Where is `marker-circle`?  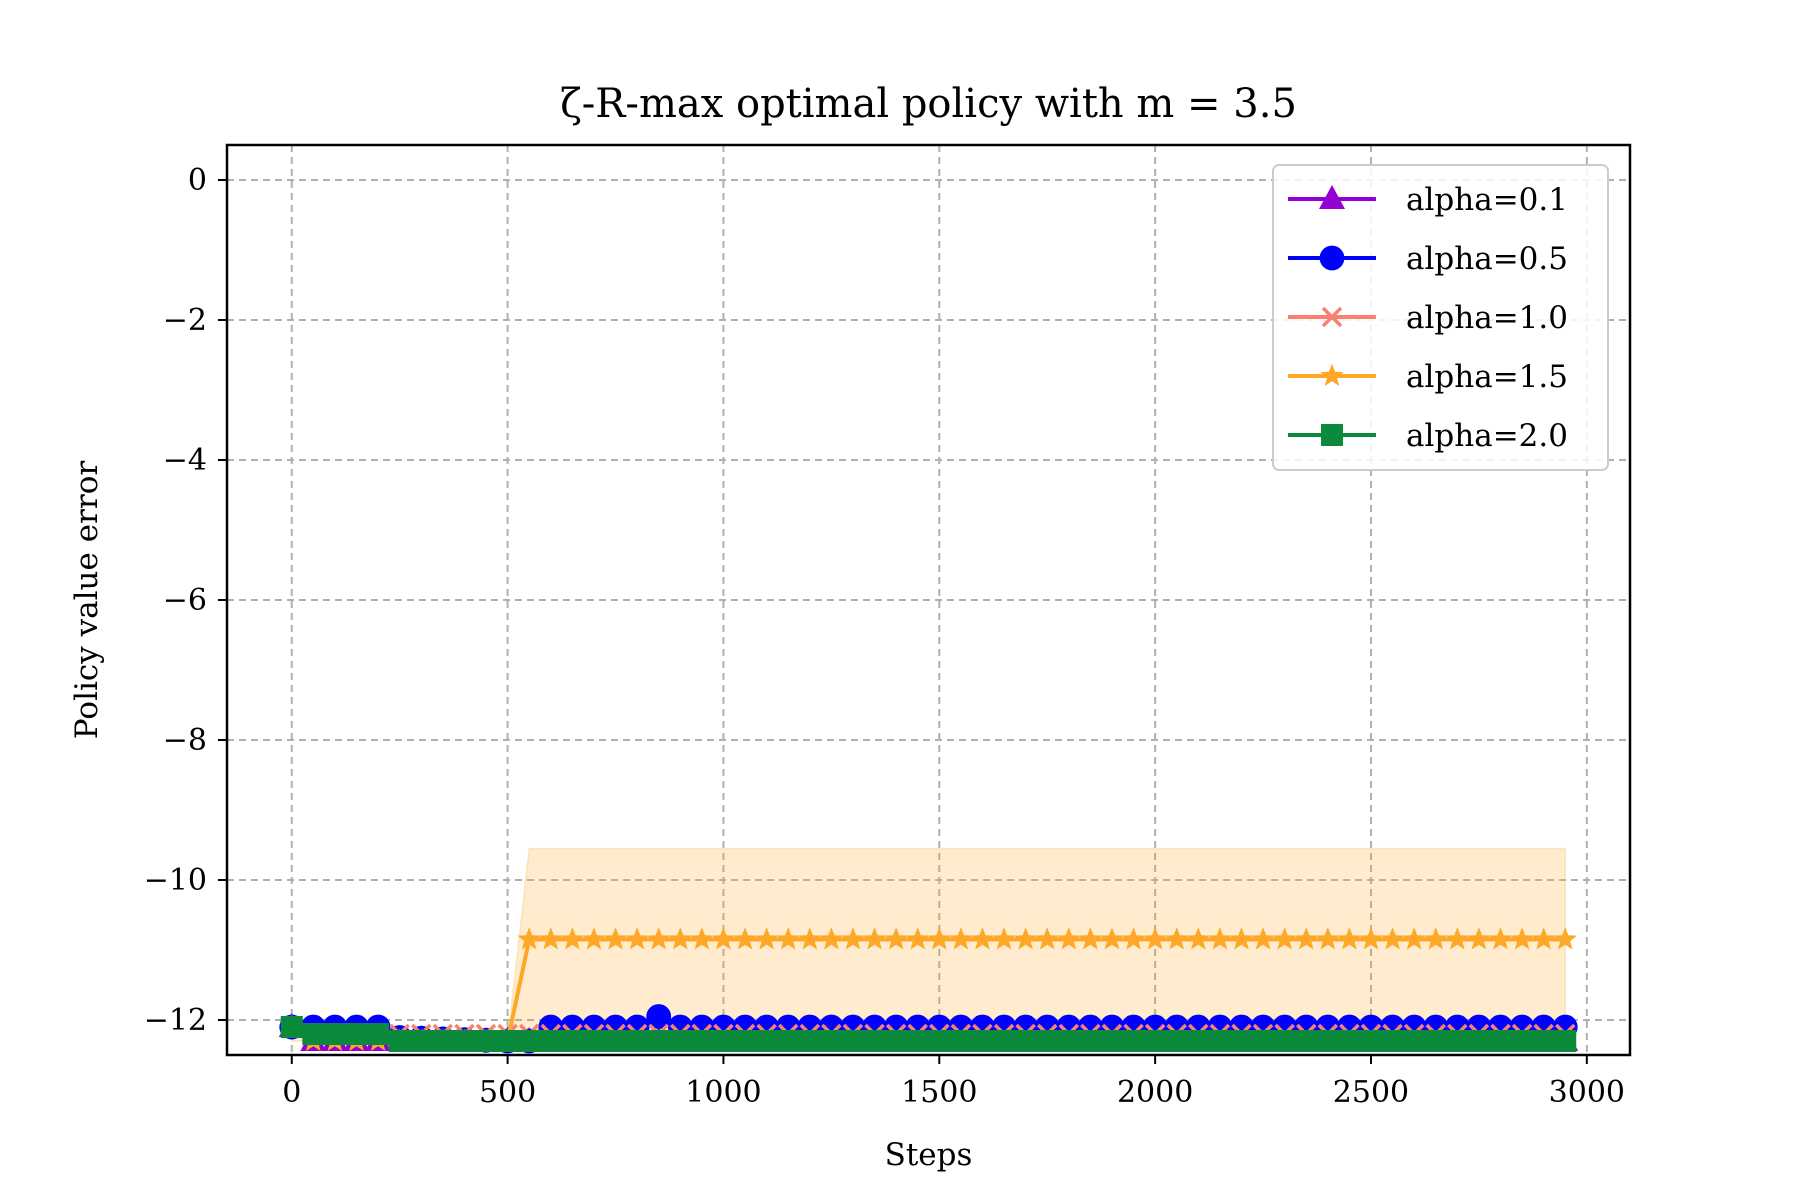 marker-circle is located at coordinates (659, 1016).